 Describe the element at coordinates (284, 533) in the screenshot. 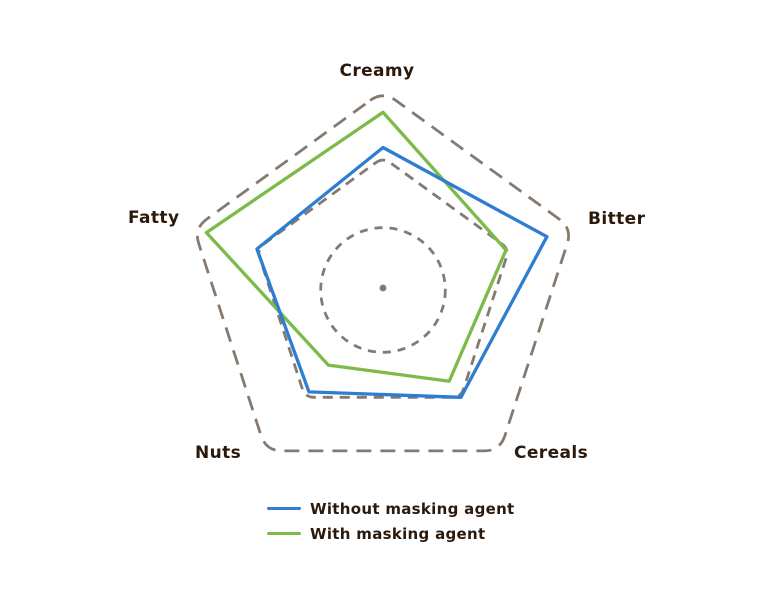

I see `legend-swatch-with-masking-agent` at that location.